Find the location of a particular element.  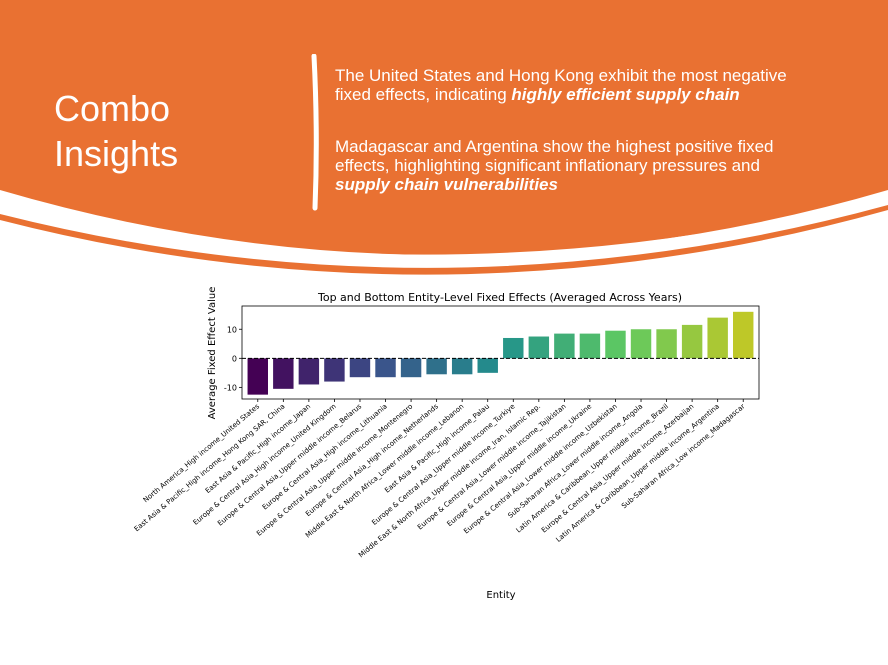

y-tick-label: 0 is located at coordinates (234, 358).